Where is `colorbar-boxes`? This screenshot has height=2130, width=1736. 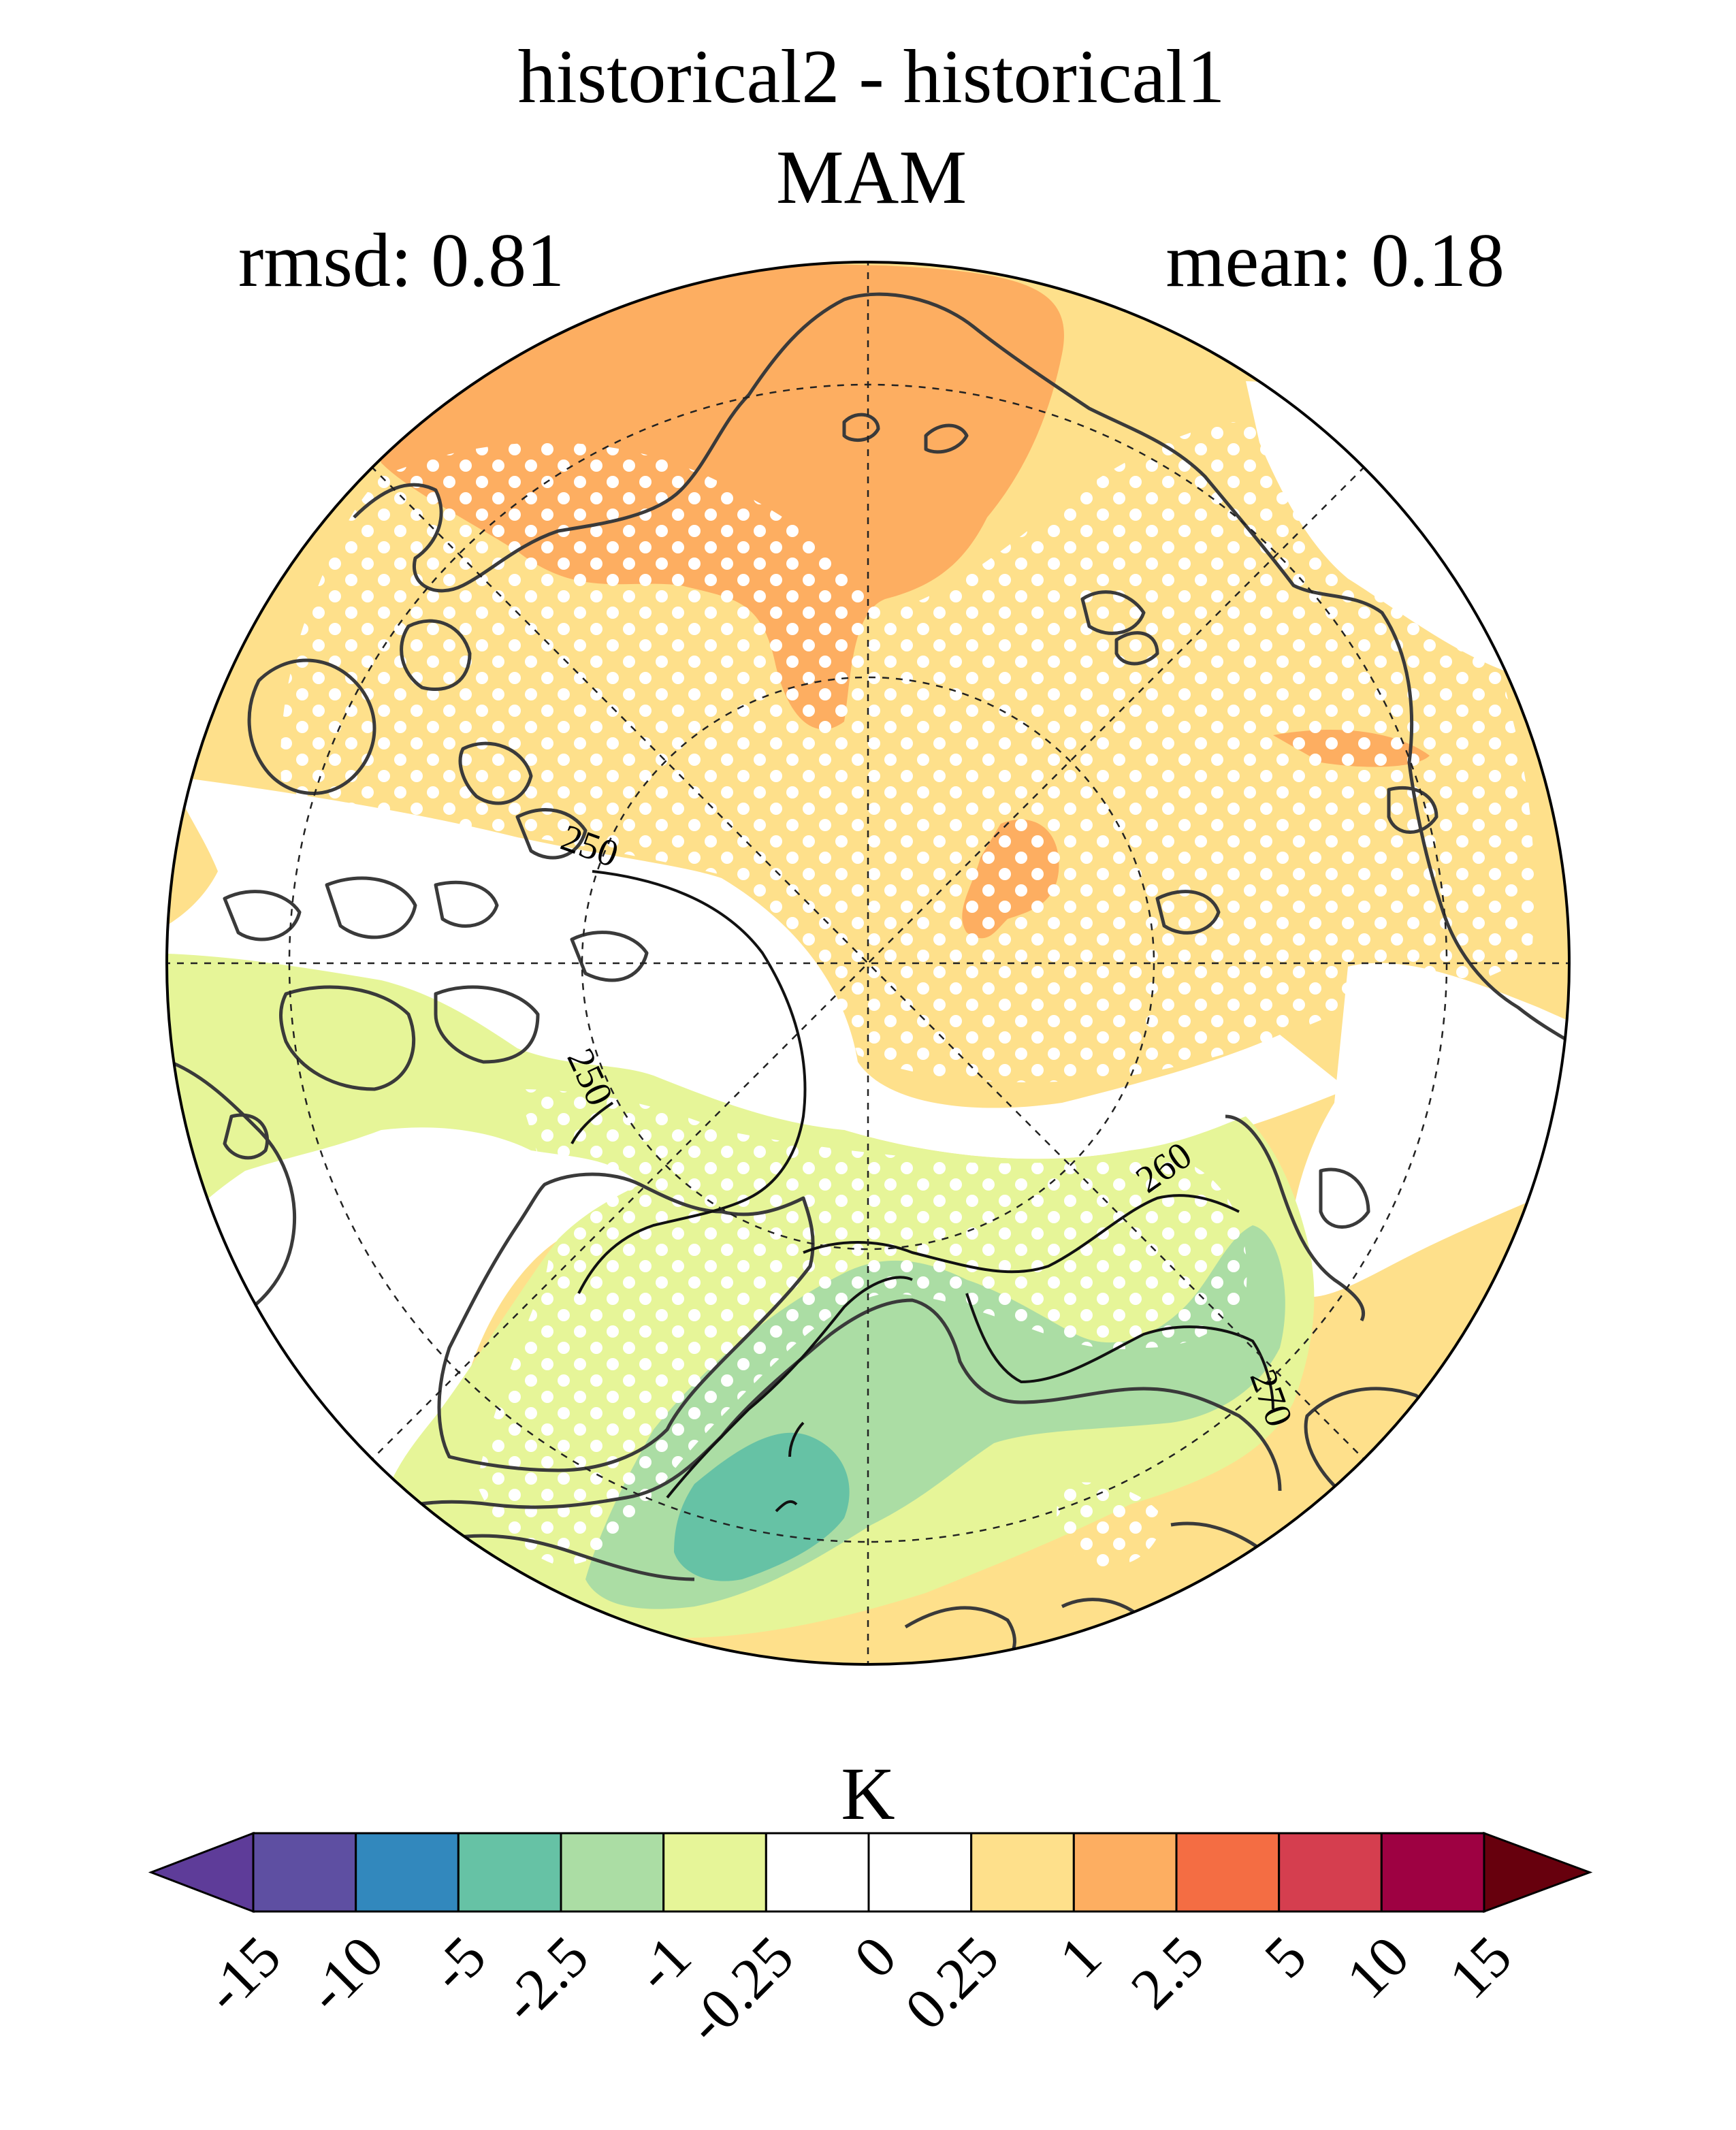 colorbar-boxes is located at coordinates (870, 1872).